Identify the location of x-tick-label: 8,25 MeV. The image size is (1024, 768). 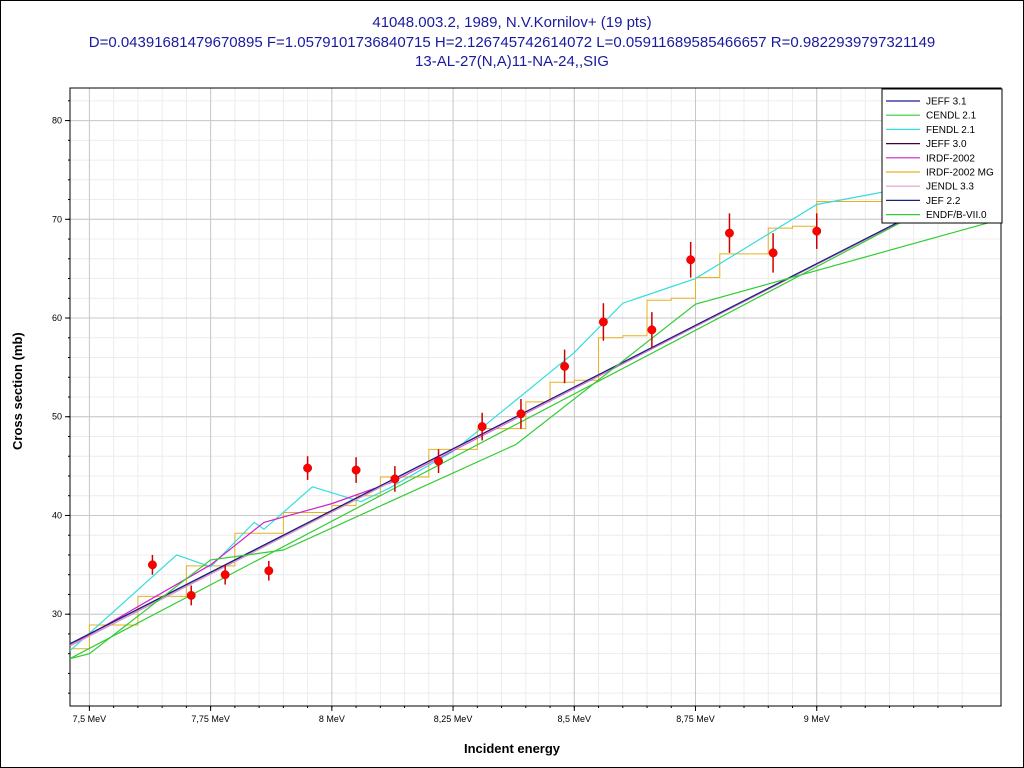
(453, 719).